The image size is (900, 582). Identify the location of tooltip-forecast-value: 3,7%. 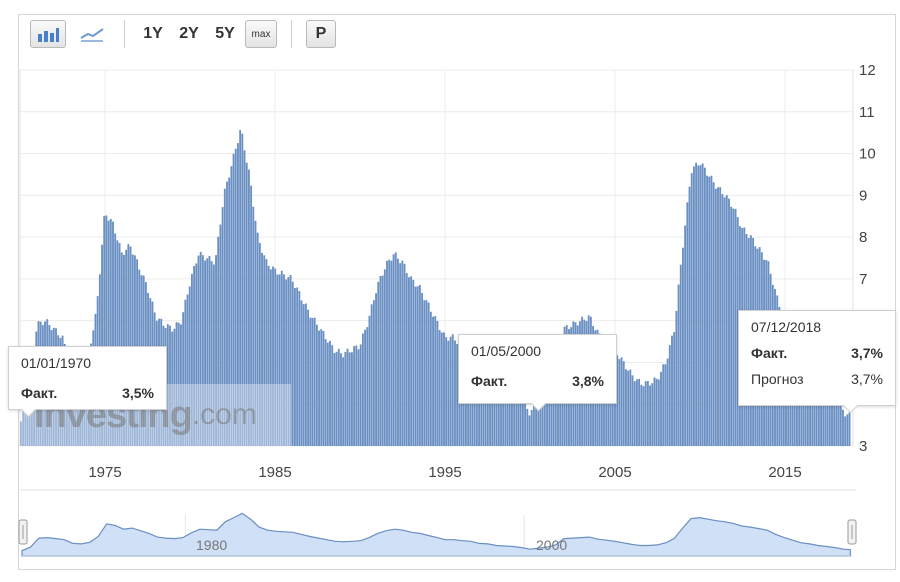
(867, 379).